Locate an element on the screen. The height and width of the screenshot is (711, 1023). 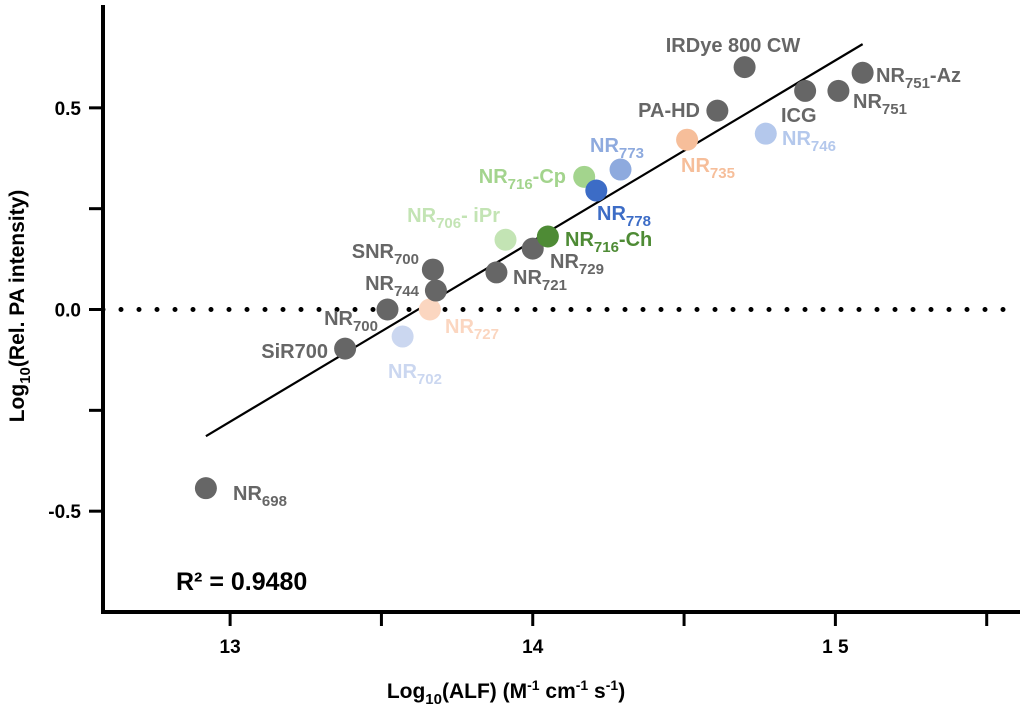
r-squared-annotation: R² = 0.9480 is located at coordinates (241, 582).